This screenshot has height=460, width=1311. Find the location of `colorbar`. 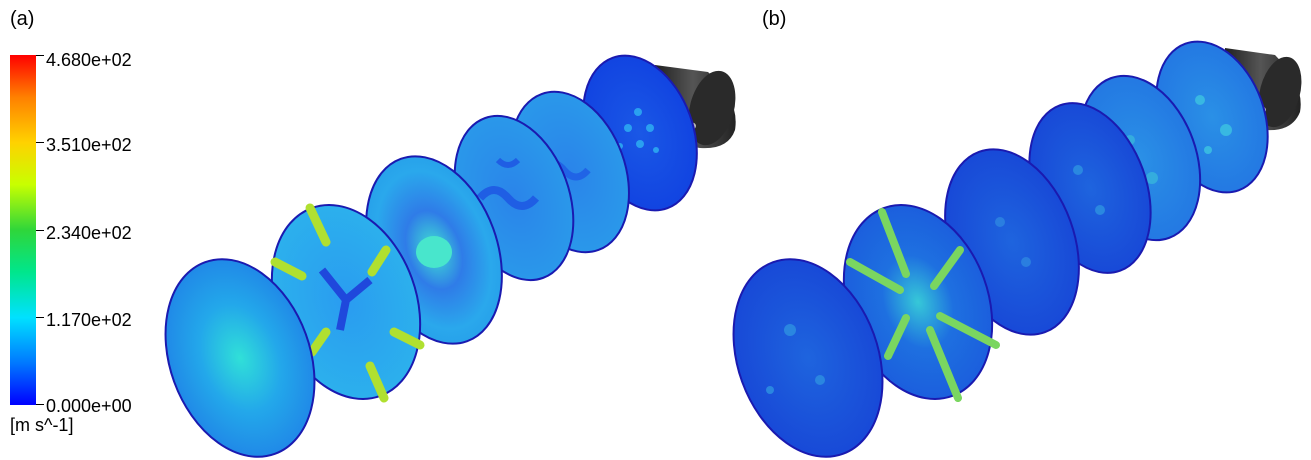

colorbar is located at coordinates (23, 230).